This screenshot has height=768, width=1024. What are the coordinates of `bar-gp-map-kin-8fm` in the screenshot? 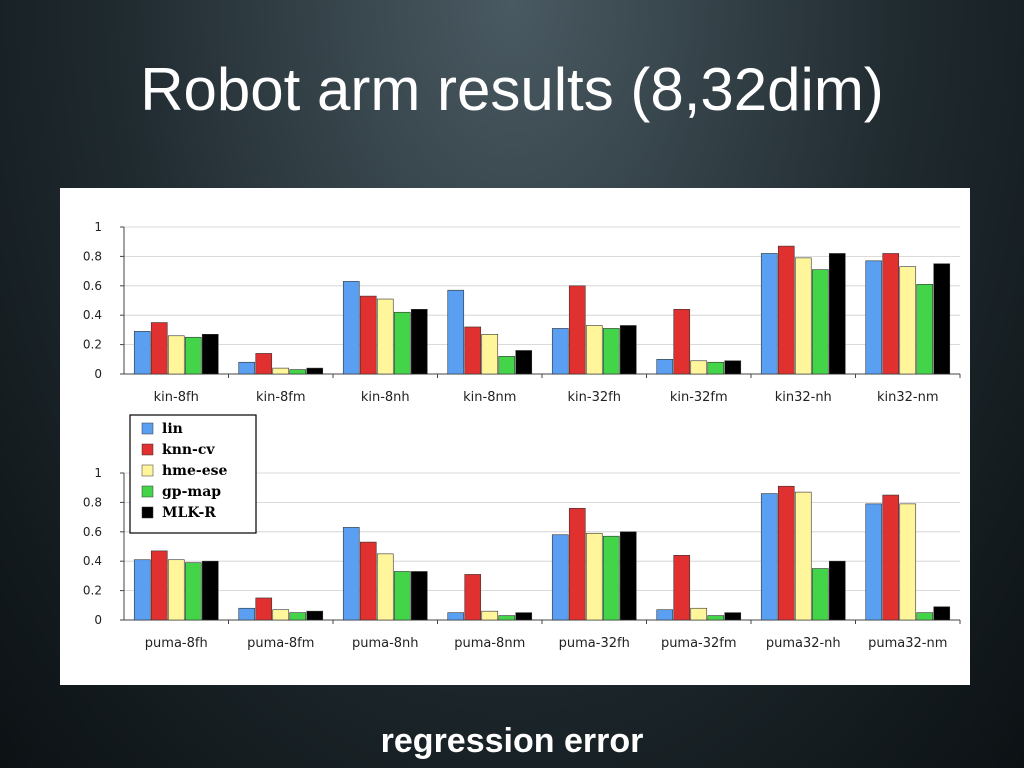 It's located at (298, 372).